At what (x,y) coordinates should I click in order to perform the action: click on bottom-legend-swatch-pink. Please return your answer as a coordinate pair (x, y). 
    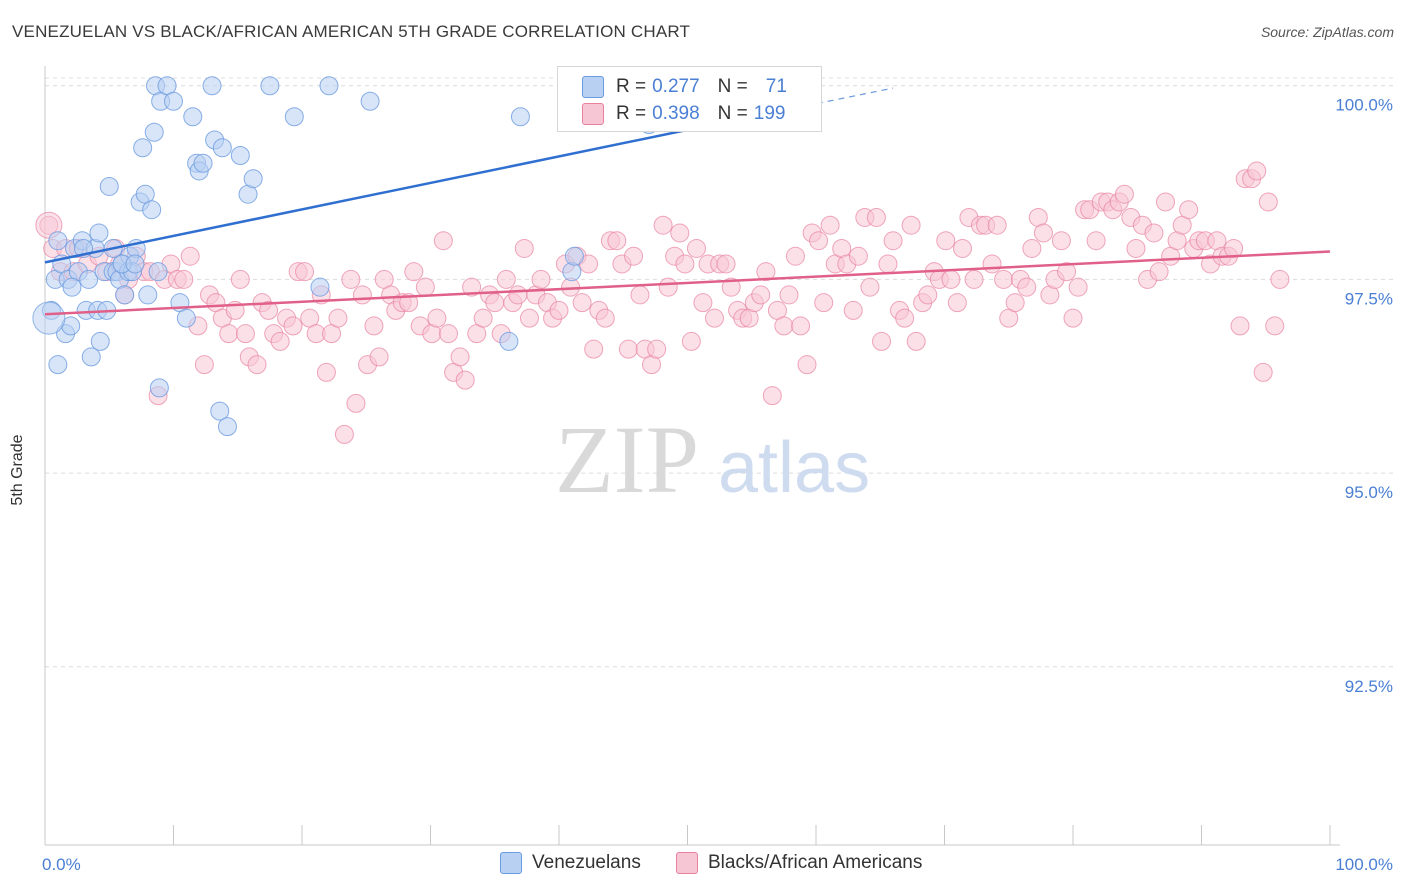
    Looking at the image, I should click on (687, 863).